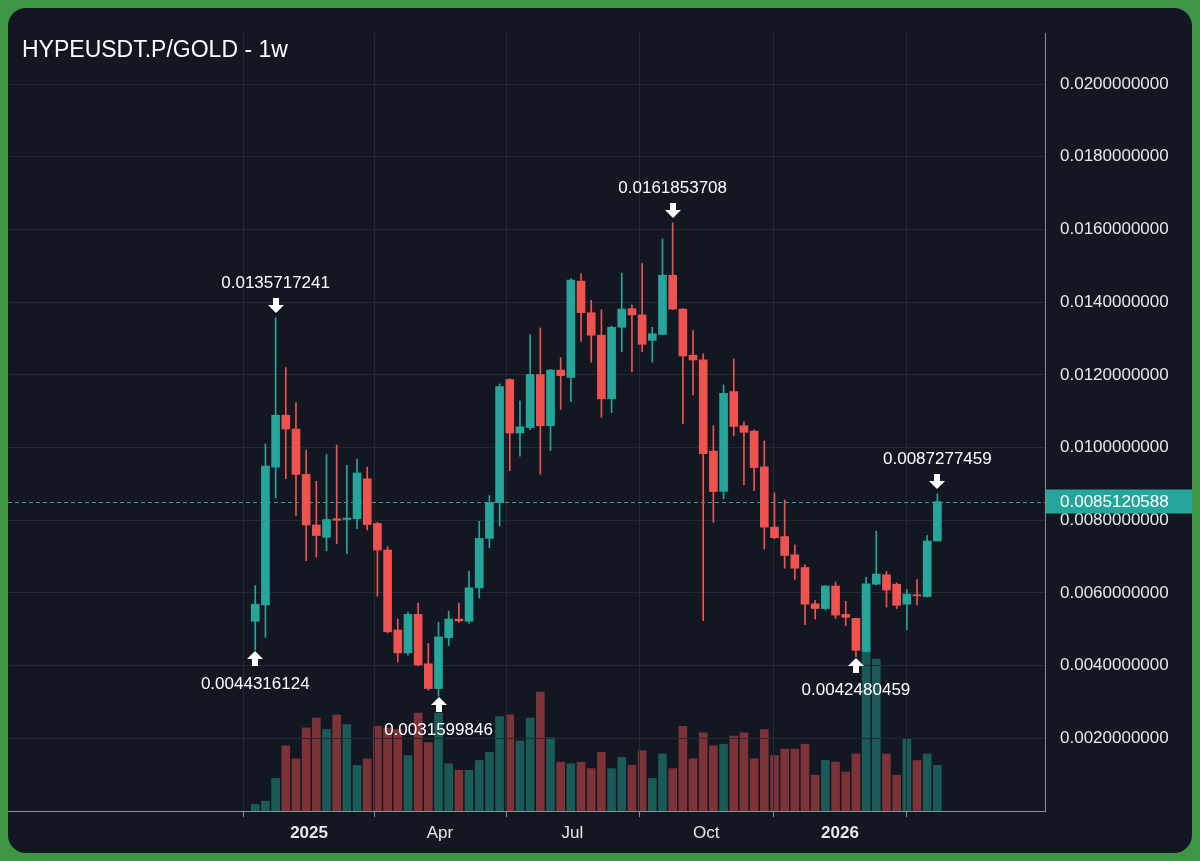 The height and width of the screenshot is (861, 1200). What do you see at coordinates (572, 832) in the screenshot?
I see `x-tick-label: Jul` at bounding box center [572, 832].